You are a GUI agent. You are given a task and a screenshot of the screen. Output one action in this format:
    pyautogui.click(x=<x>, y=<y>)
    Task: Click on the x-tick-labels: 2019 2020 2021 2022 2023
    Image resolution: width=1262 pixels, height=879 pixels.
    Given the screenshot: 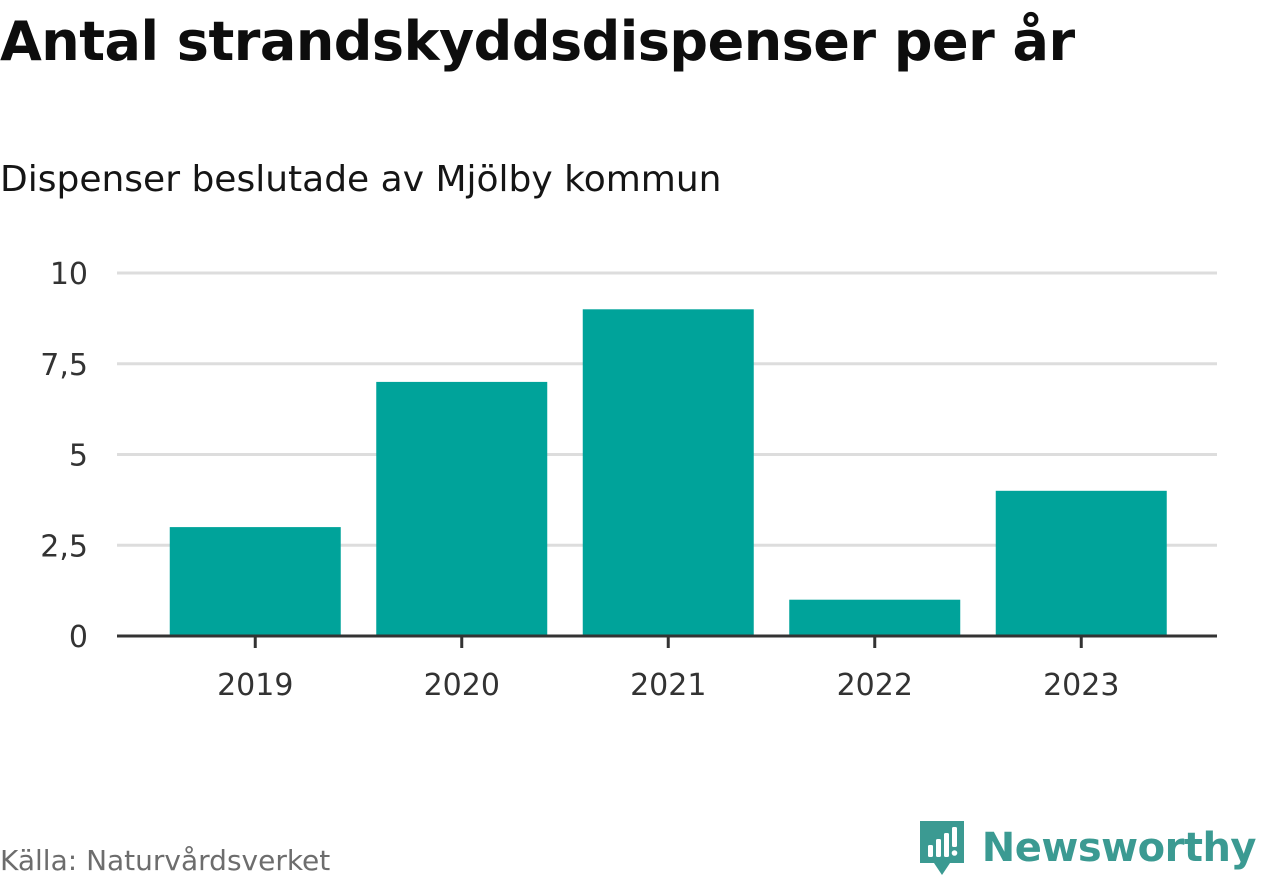 What is the action you would take?
    pyautogui.click(x=668, y=685)
    